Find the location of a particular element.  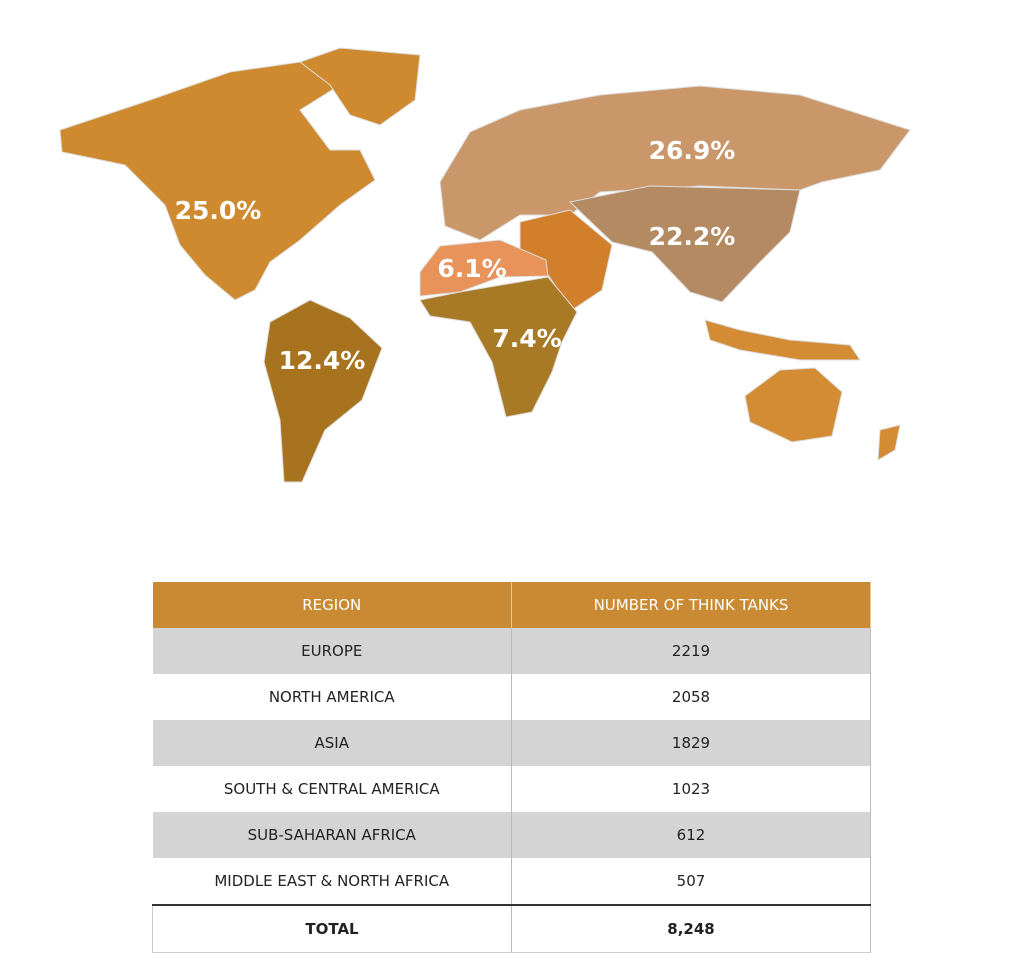

region-share: 12.4% is located at coordinates (322, 360).